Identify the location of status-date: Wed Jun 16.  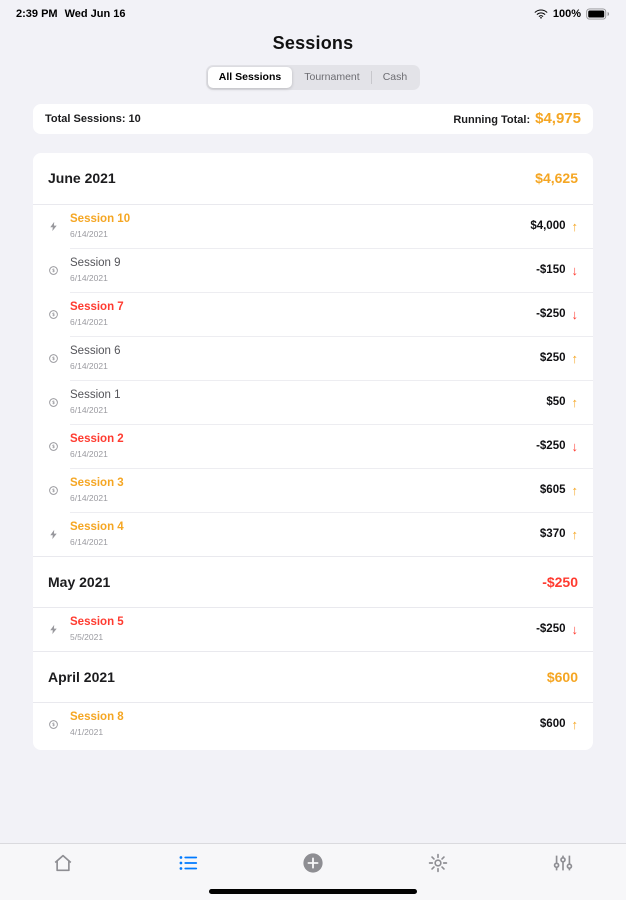
(95, 14).